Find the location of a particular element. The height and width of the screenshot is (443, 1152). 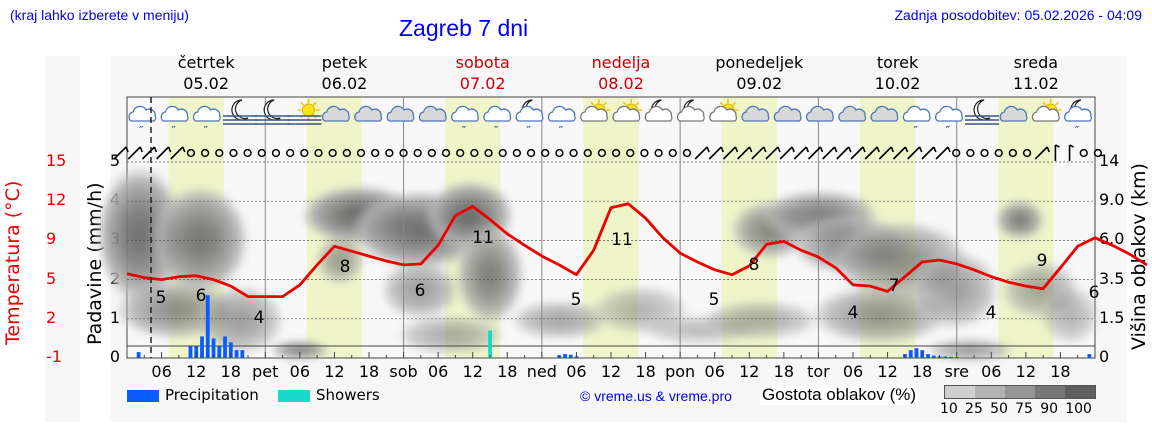

wind-barbs-row is located at coordinates (608, 152).